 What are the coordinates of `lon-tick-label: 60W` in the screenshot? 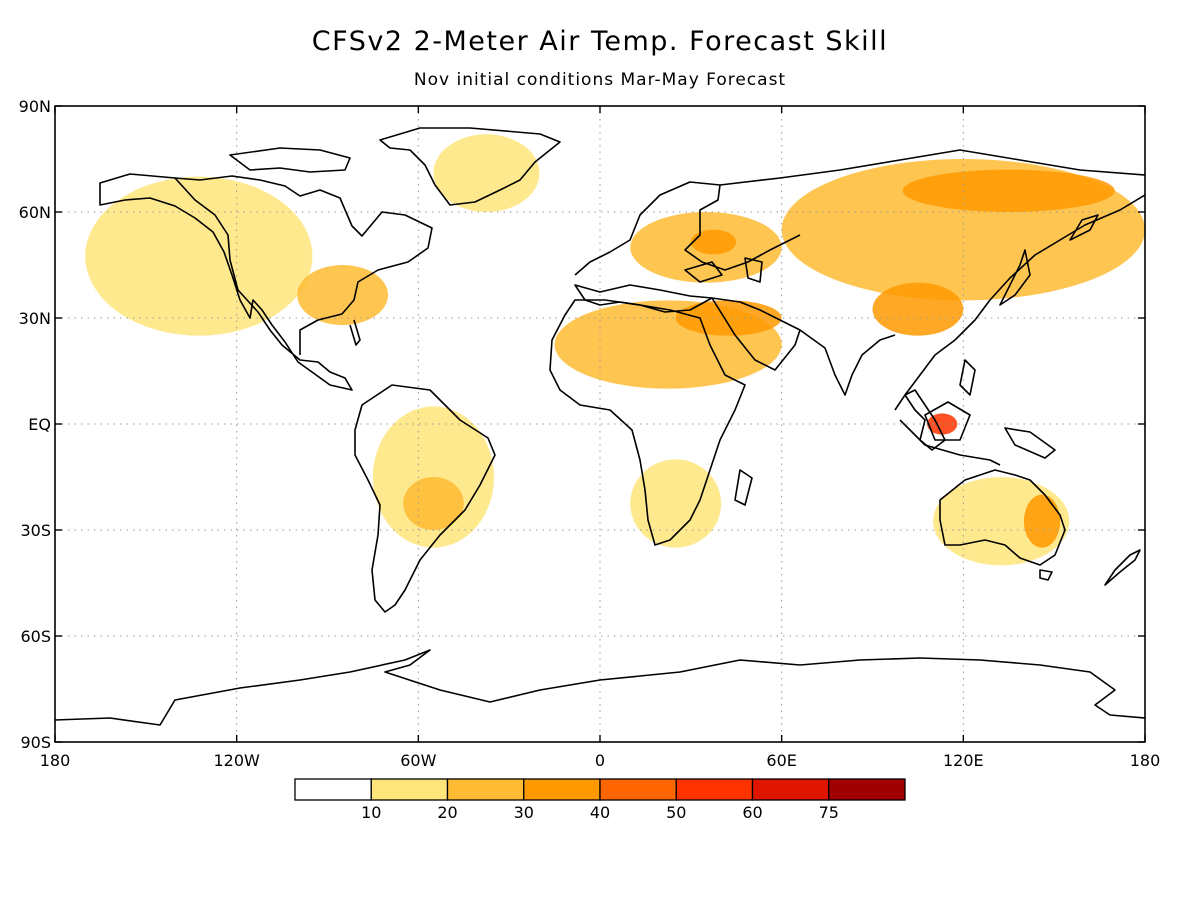 It's located at (418, 760).